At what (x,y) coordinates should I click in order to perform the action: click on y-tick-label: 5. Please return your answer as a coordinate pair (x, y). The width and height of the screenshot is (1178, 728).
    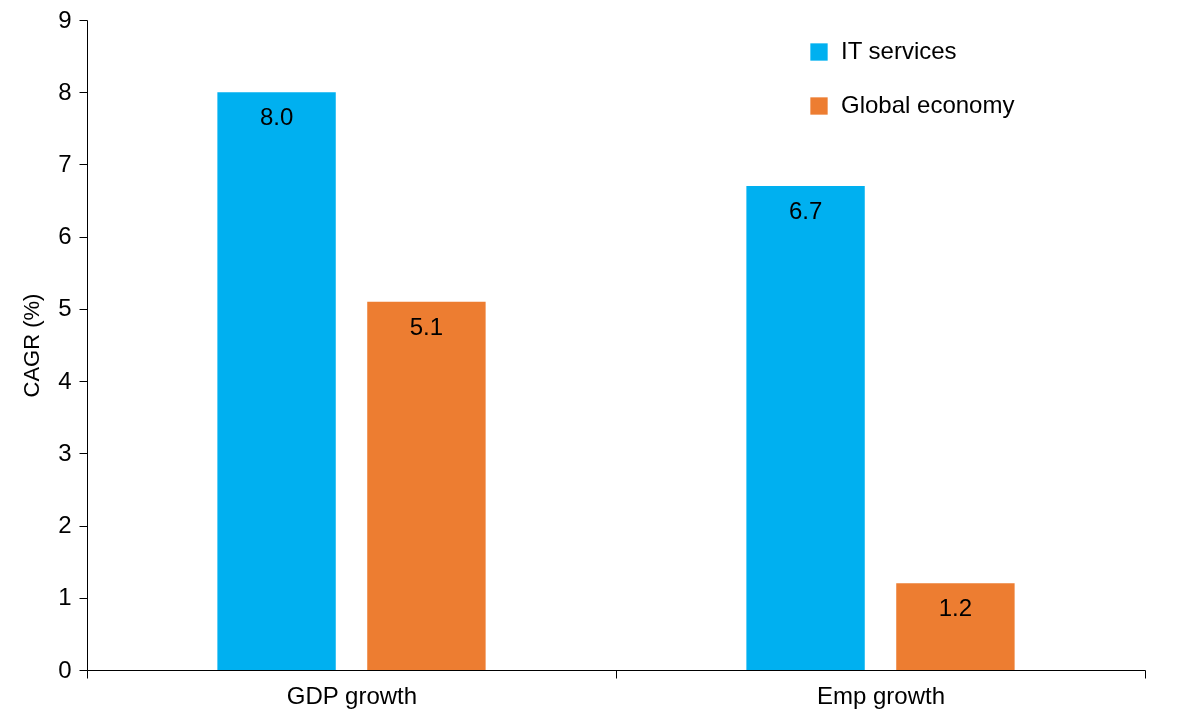
    Looking at the image, I should click on (65, 308).